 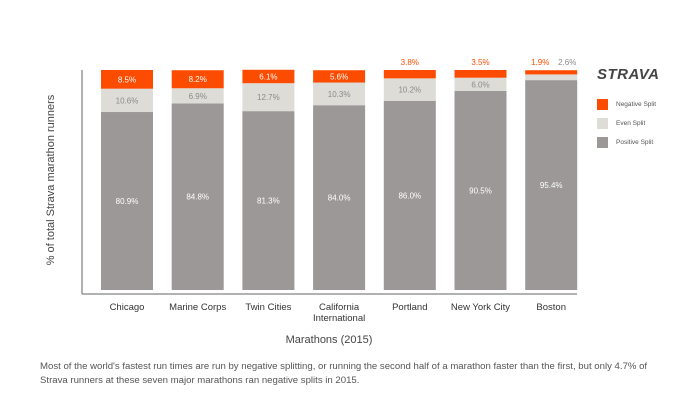 What do you see at coordinates (197, 307) in the screenshot?
I see `x-tick-label: Marine Corps` at bounding box center [197, 307].